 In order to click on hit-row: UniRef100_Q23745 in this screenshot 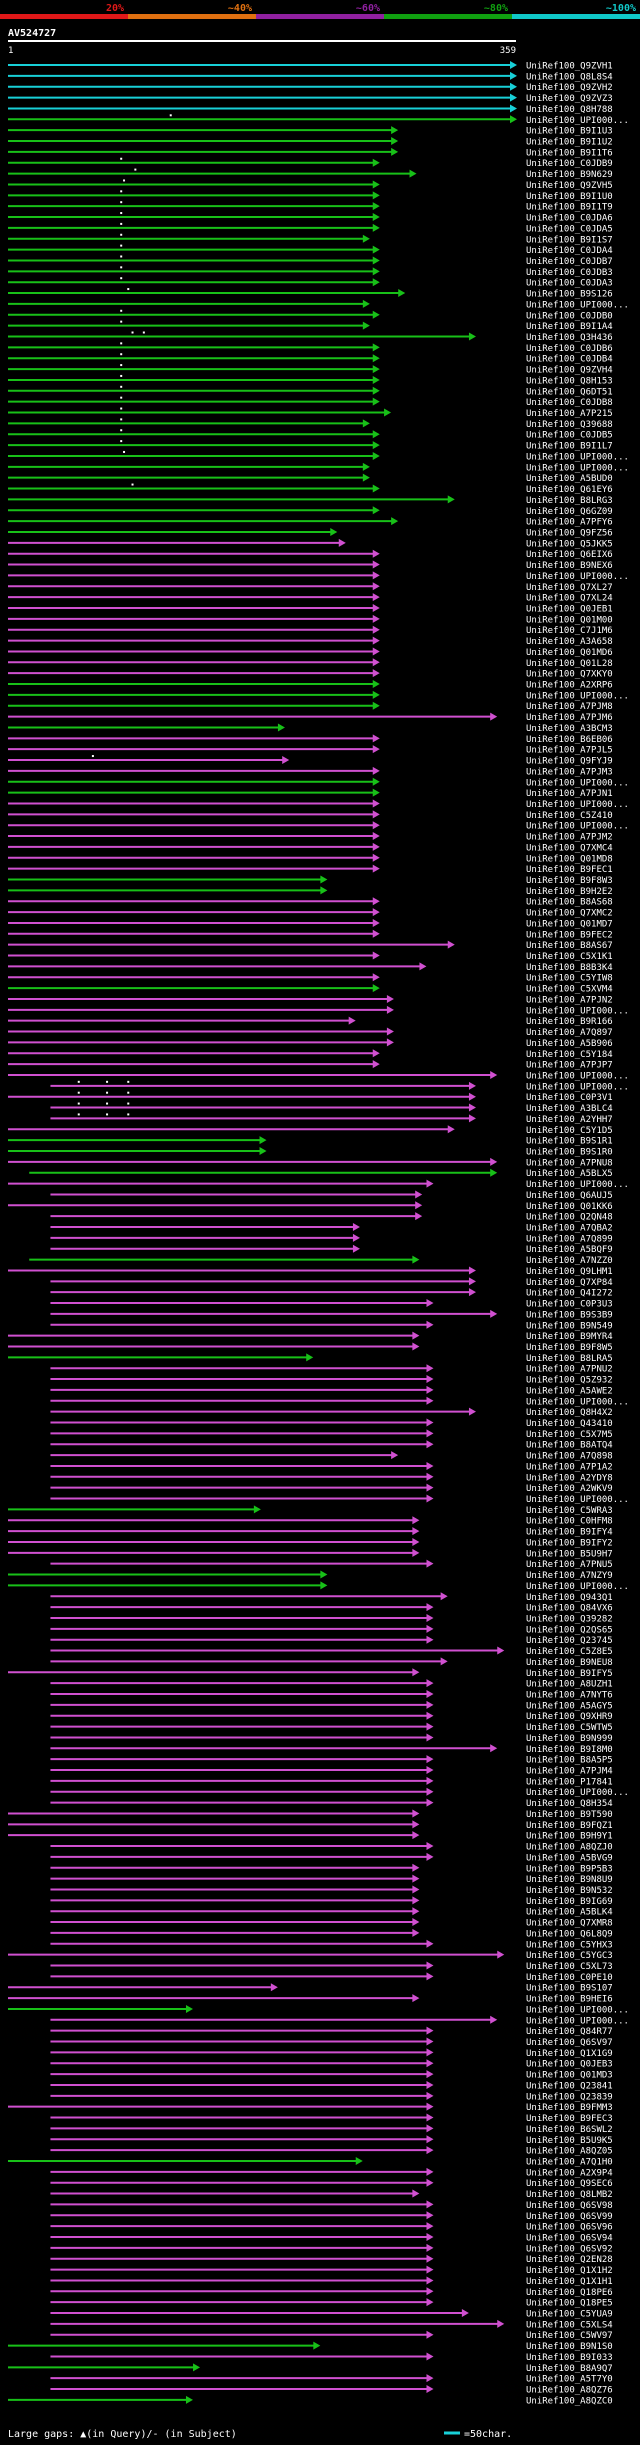, I will do `click(331, 1641)`.